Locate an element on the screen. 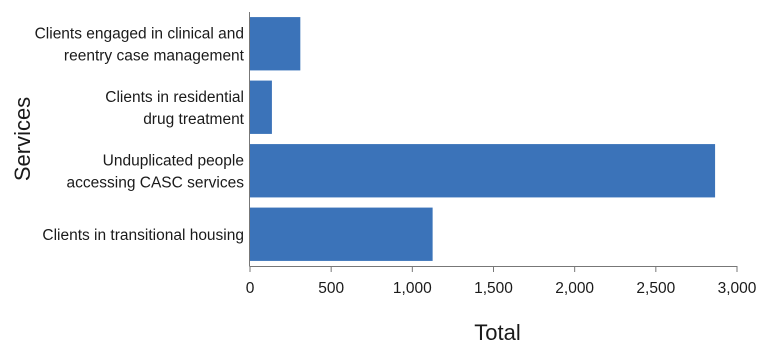  x-tick-label-3: 1,500 is located at coordinates (493, 288).